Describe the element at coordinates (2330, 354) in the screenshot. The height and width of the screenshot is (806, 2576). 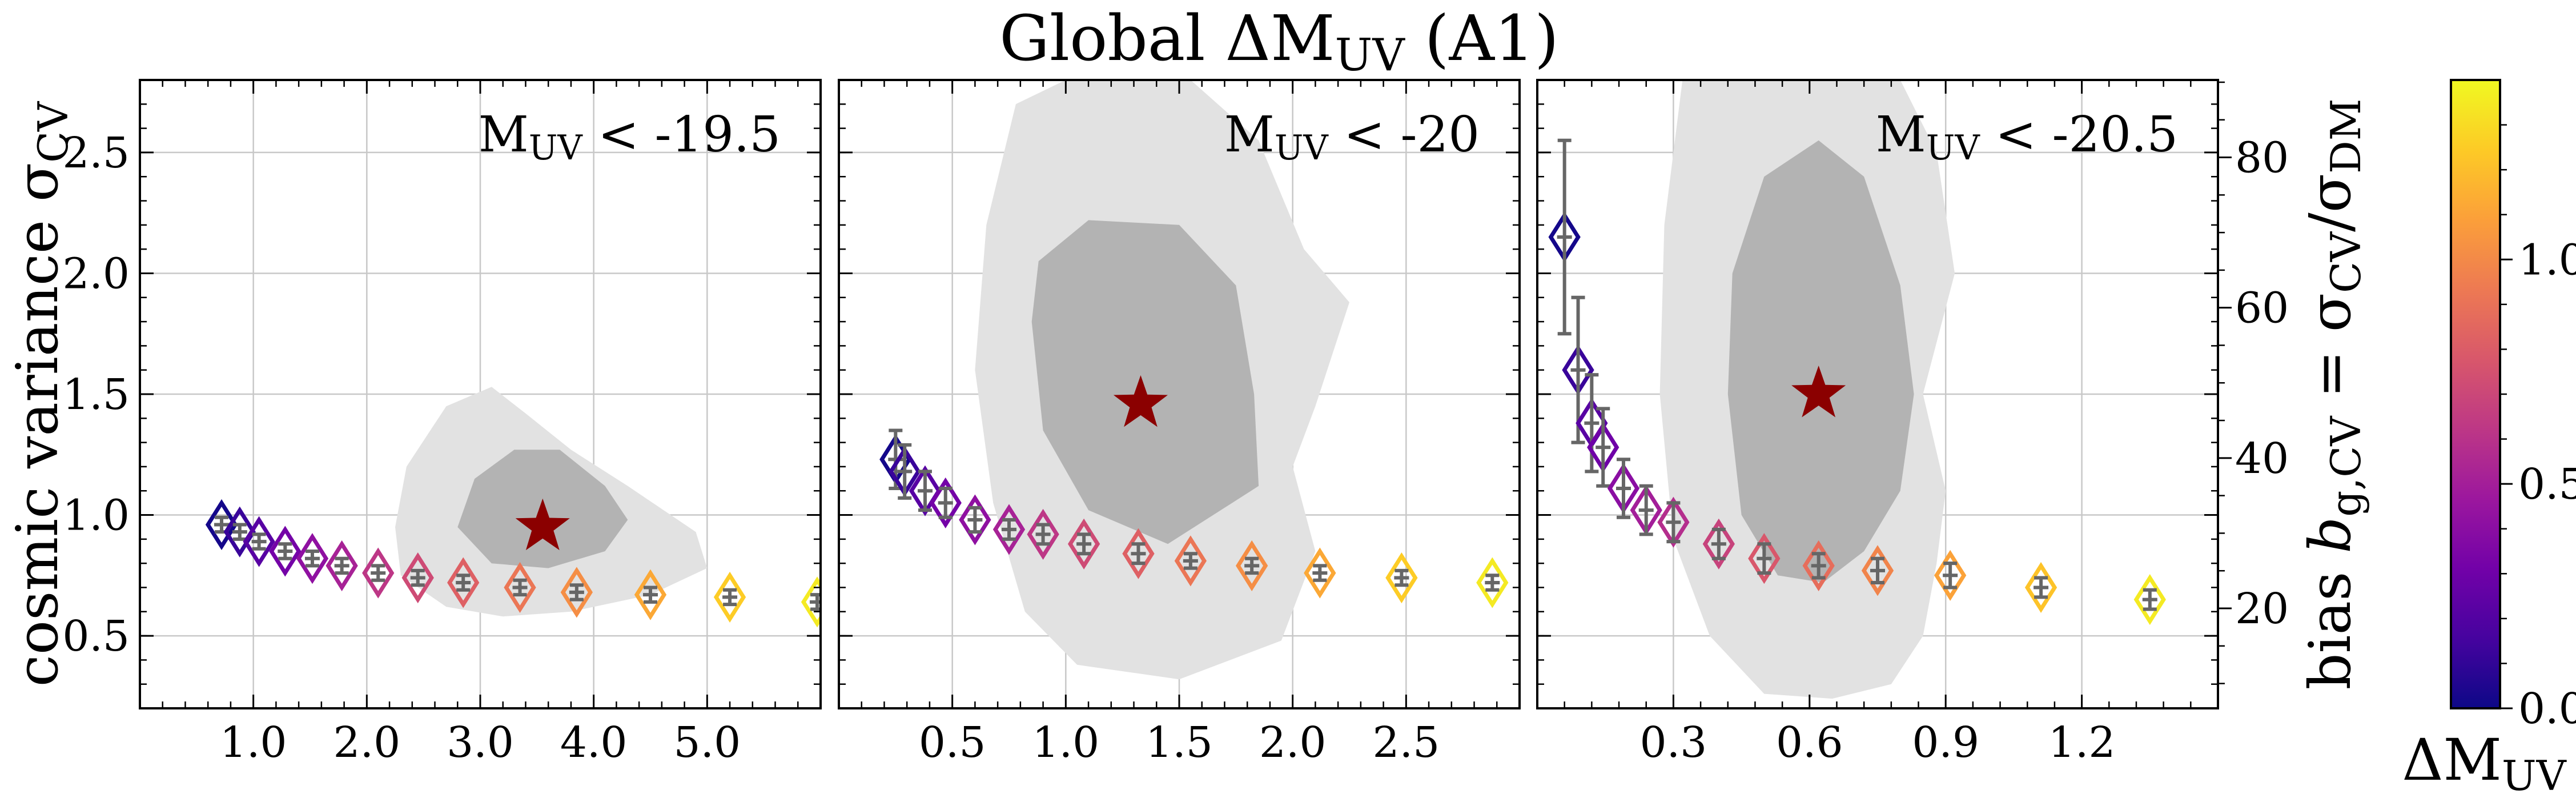
I see `y-axis-right-label-eq: = σ` at that location.